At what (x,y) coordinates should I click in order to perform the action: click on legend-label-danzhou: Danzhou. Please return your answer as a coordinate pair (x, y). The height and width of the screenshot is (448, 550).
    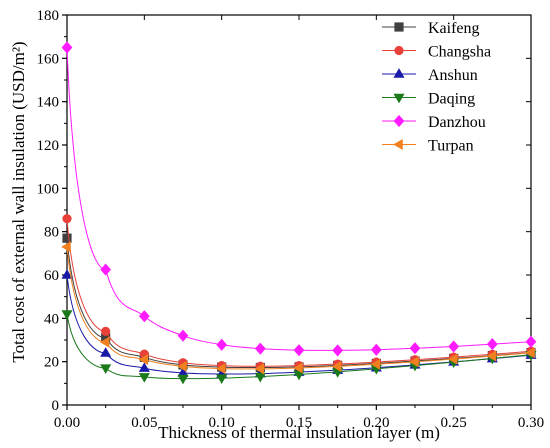
    Looking at the image, I should click on (457, 122).